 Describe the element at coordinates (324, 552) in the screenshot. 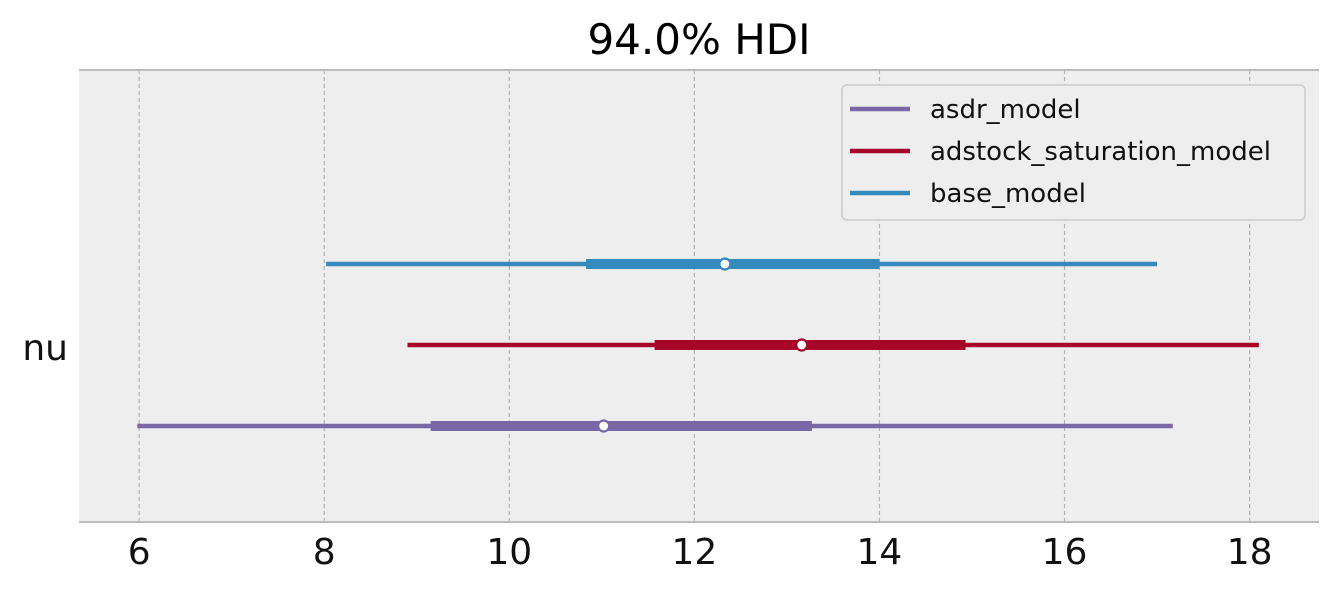

I see `x-tick-label: 8` at that location.